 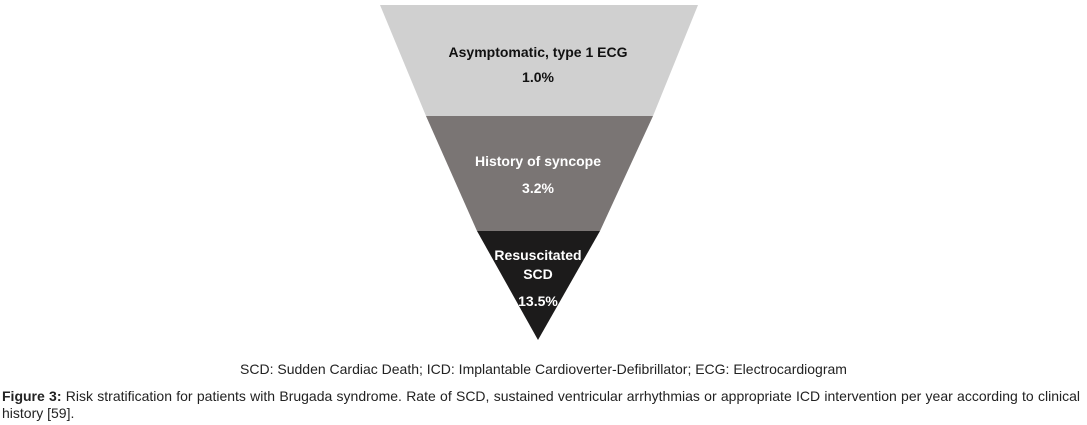 I want to click on segment-2-label-line-1: Resuscitated, so click(x=537, y=255).